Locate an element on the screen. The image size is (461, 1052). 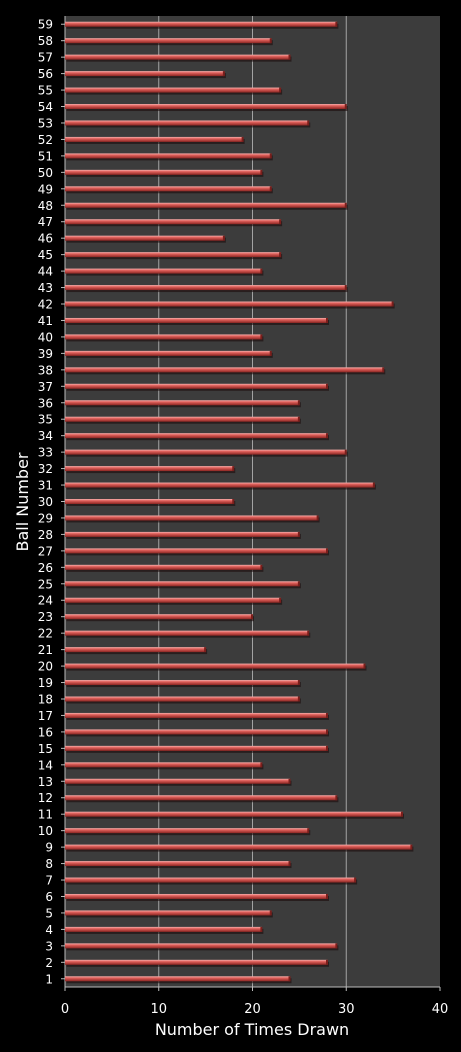
y-tick-label: 38 is located at coordinates (45, 370).